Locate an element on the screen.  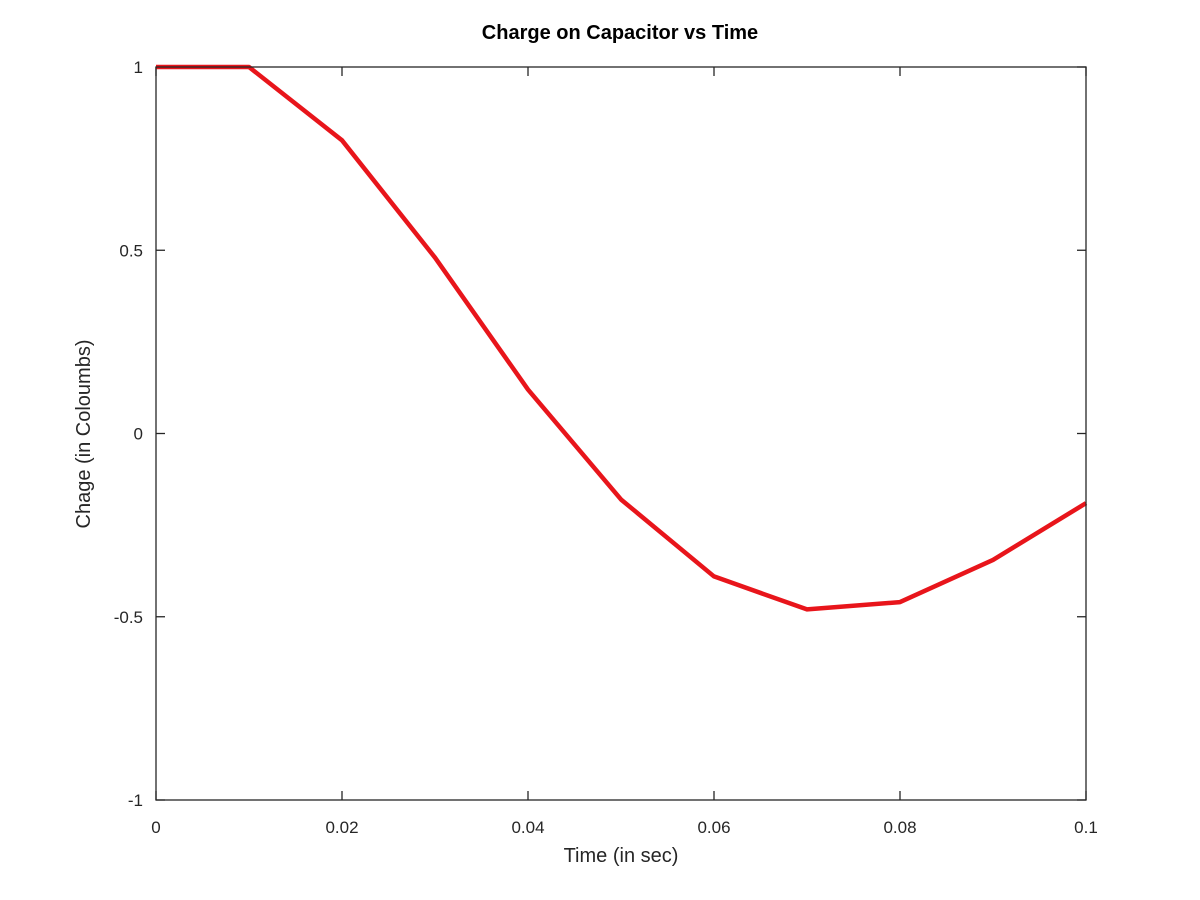
y-tick-label: 0.5 is located at coordinates (131, 250).